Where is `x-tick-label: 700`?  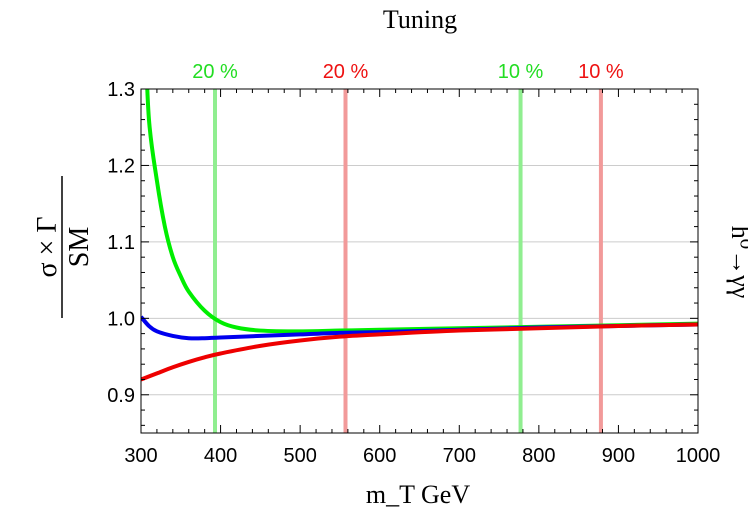
x-tick-label: 700 is located at coordinates (459, 456).